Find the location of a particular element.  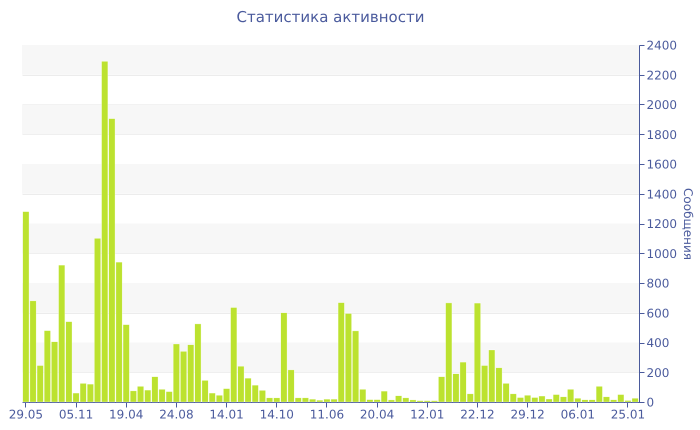

x-tick-label: 06.01 is located at coordinates (577, 415).